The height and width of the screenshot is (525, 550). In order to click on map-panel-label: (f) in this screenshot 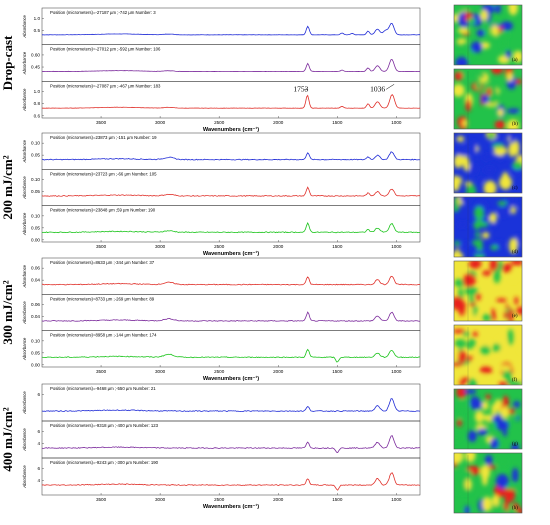, I will do `click(514, 380)`.